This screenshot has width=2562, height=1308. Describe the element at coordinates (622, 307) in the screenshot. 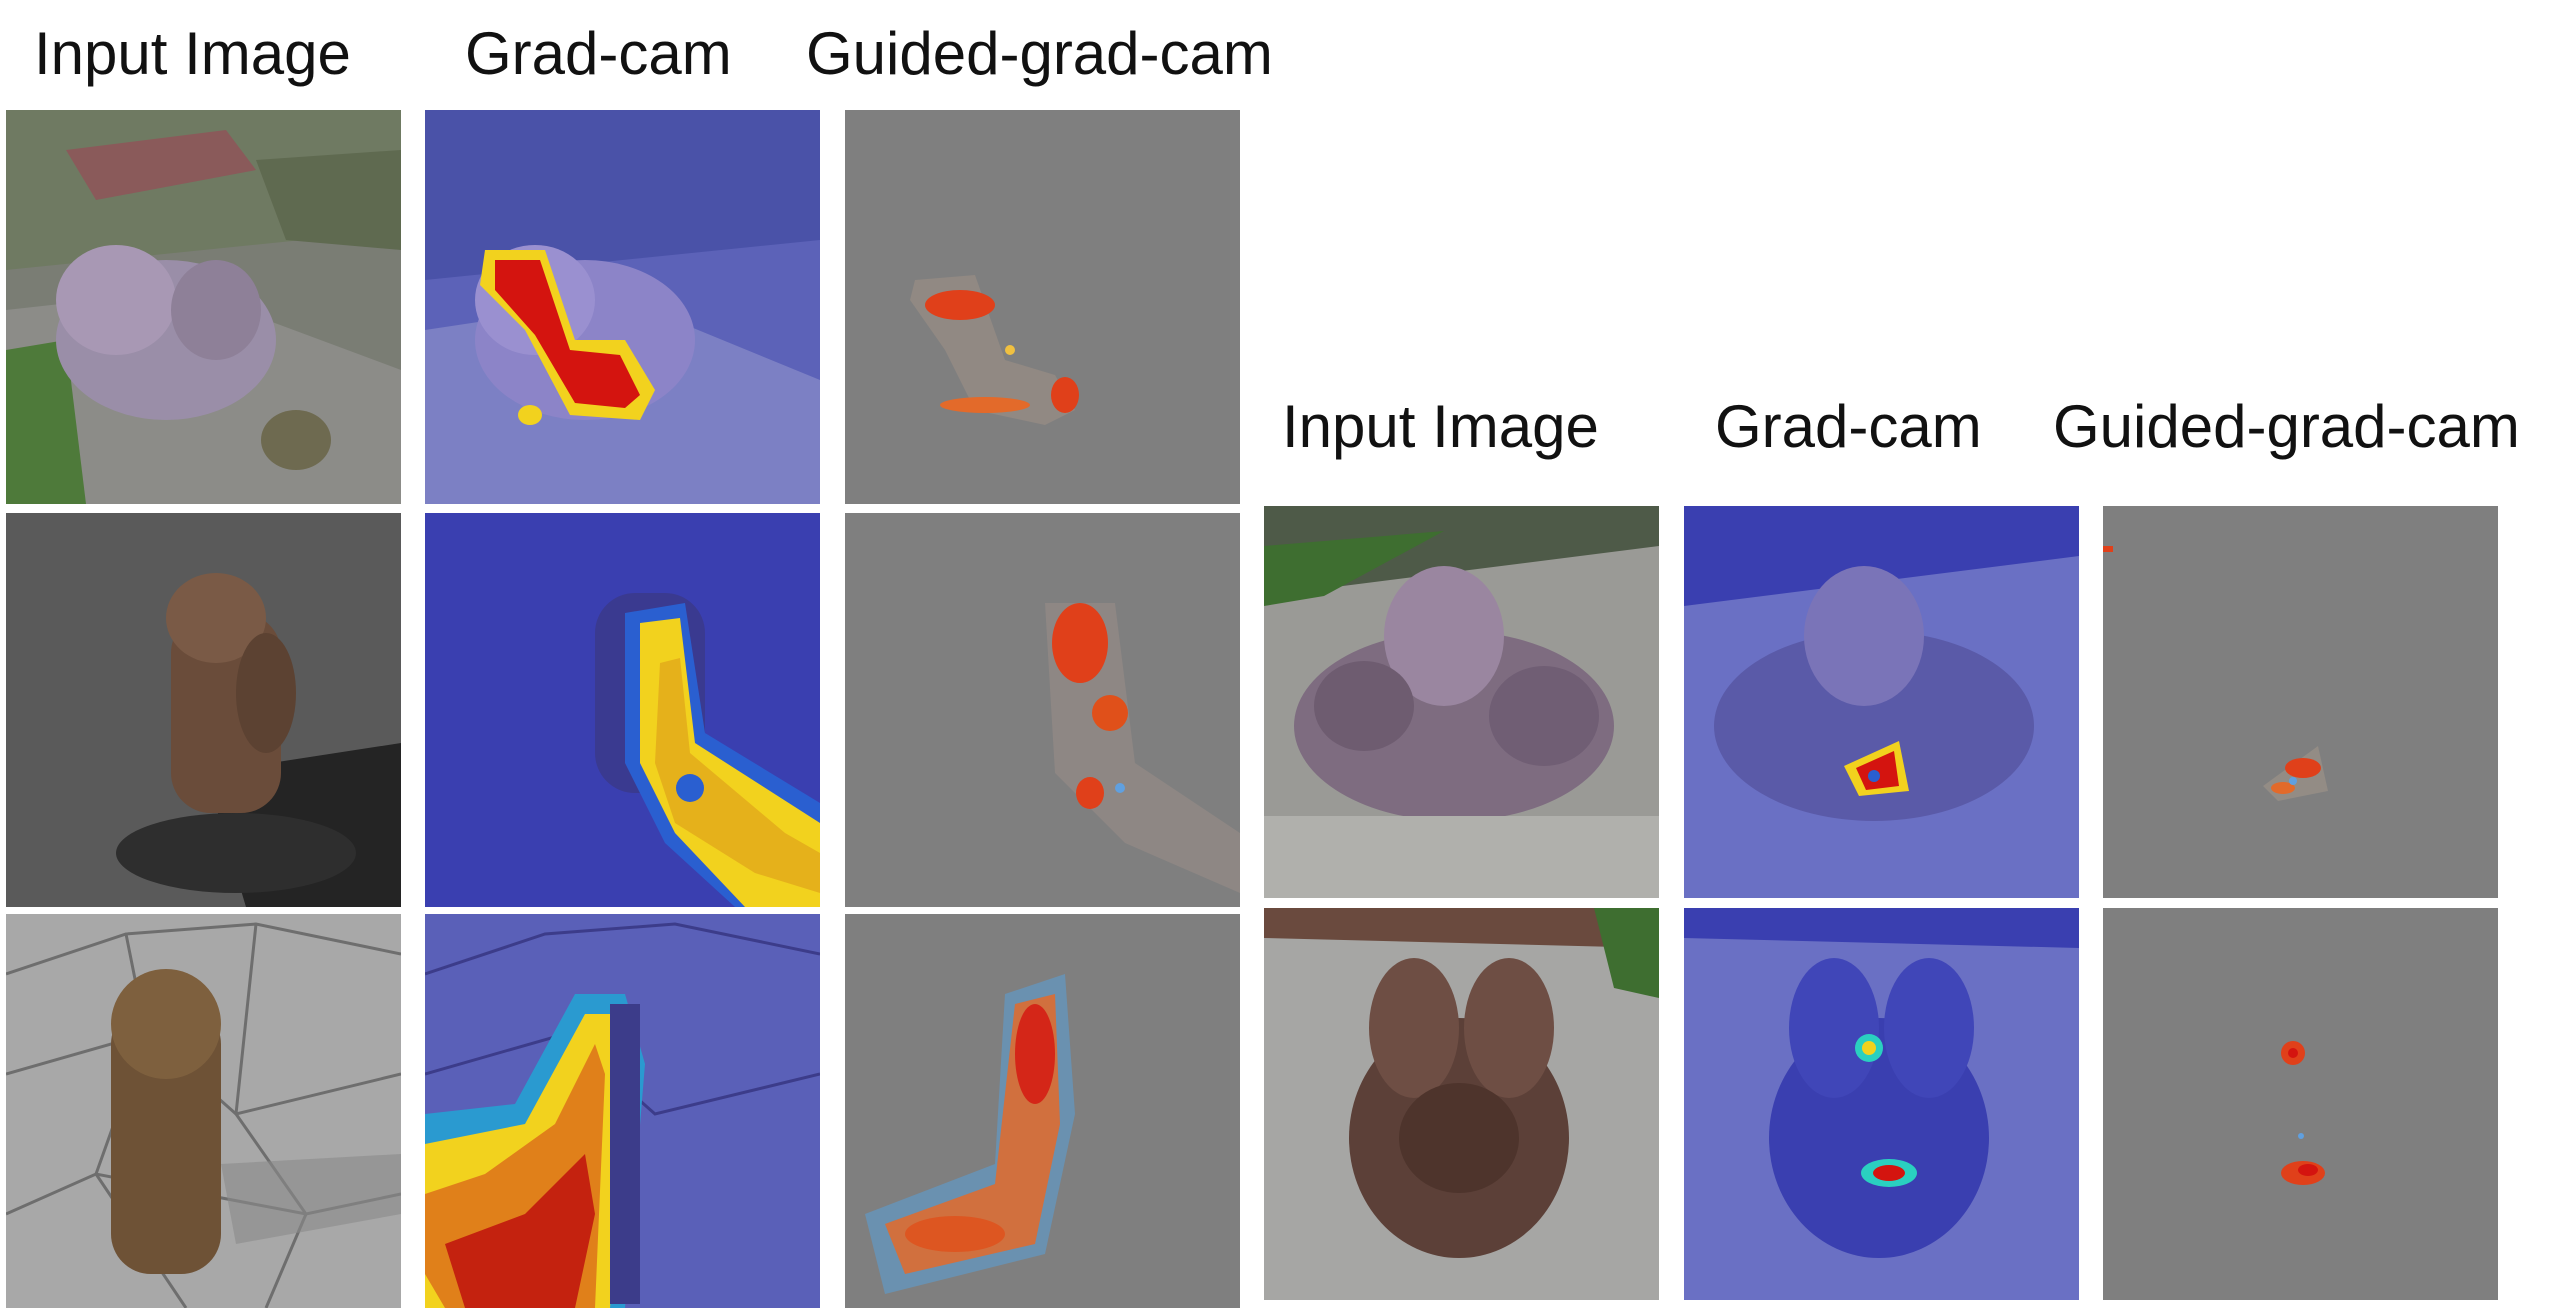

I see `left-row1-grad-cam` at that location.